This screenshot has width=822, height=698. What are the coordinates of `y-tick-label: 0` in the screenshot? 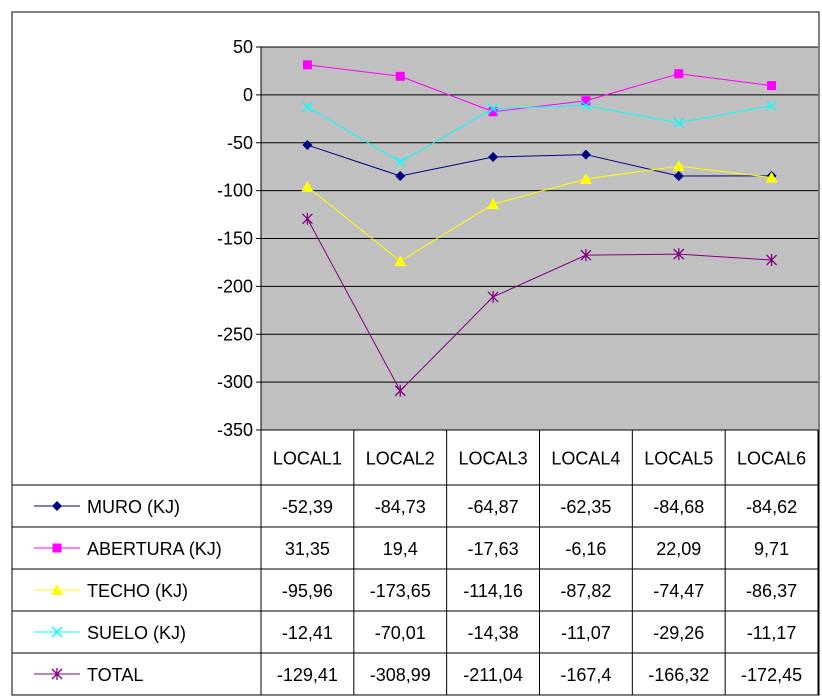 It's located at (248, 95).